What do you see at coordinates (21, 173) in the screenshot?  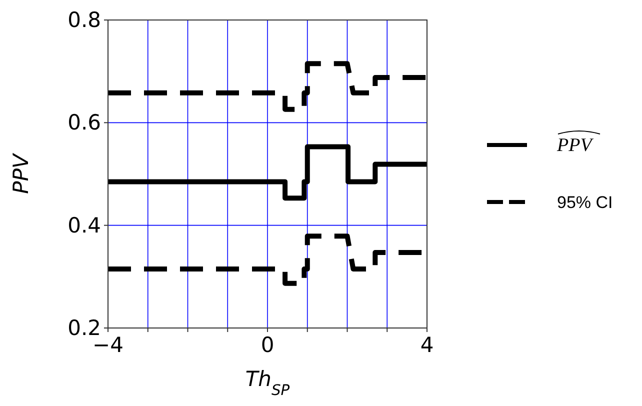 I see `y-axis-title: PPV` at bounding box center [21, 173].